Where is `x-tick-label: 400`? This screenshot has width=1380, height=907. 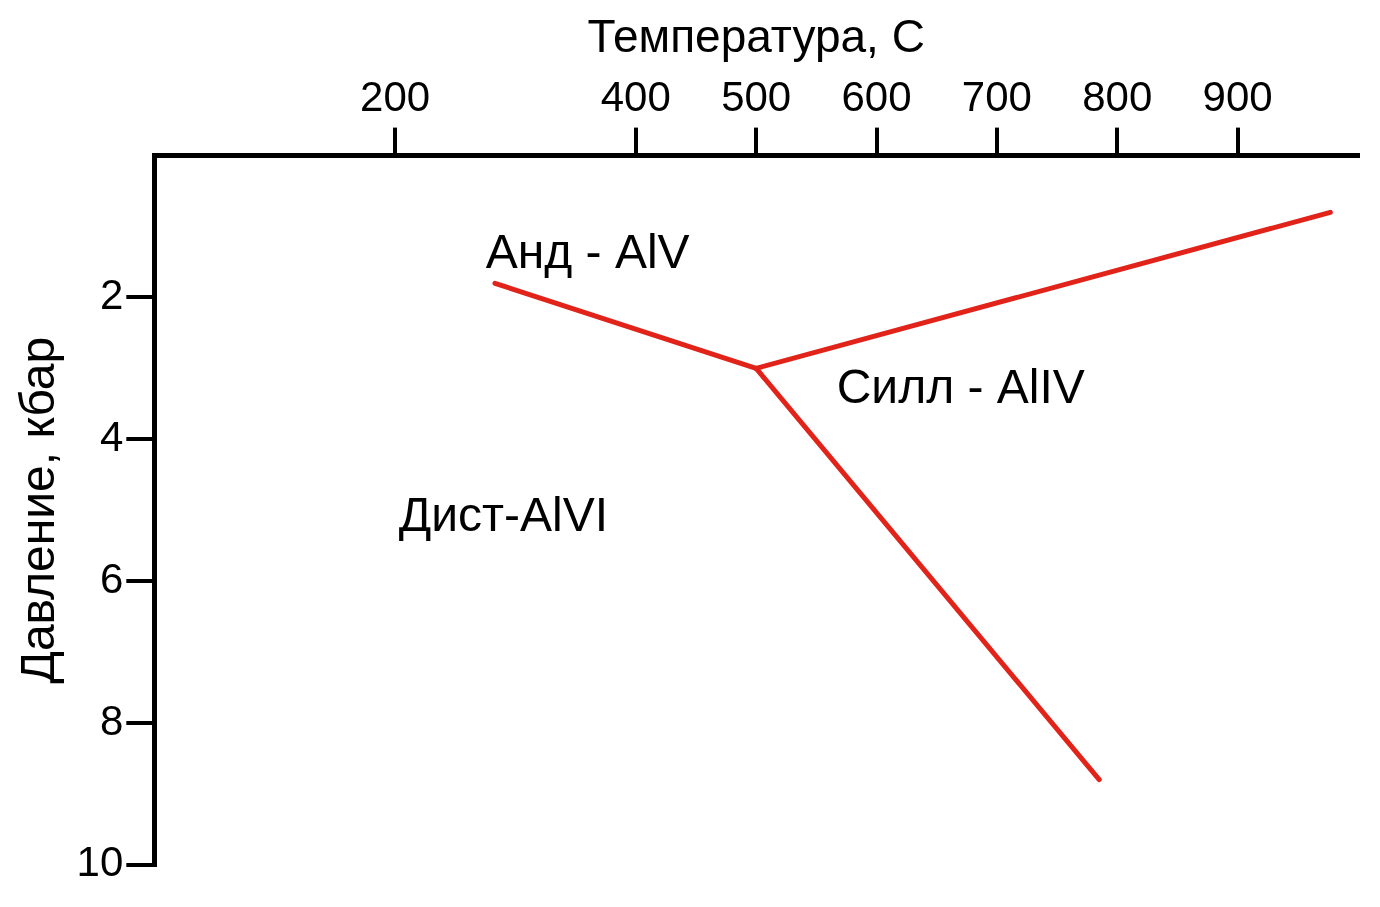
x-tick-label: 400 is located at coordinates (635, 96).